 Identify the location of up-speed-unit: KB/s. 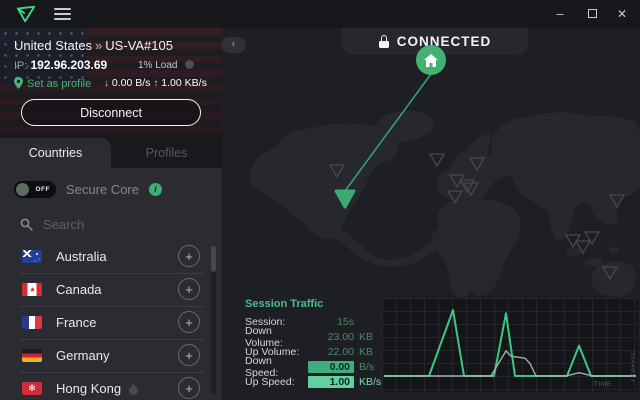
(370, 381).